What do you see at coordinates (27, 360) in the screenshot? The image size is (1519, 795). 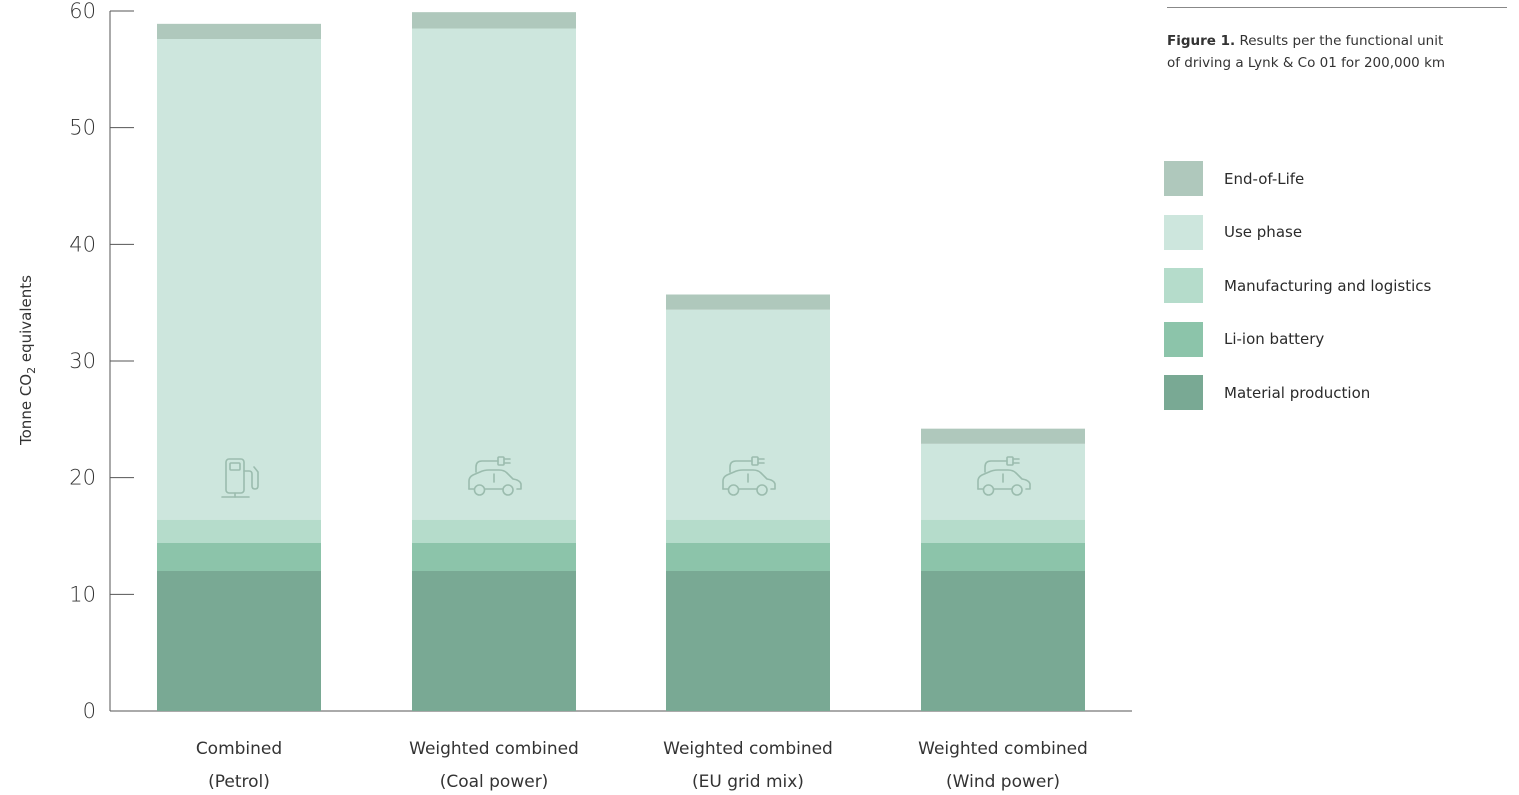 I see `y-axis-label: Tonne CO2 equivalents` at bounding box center [27, 360].